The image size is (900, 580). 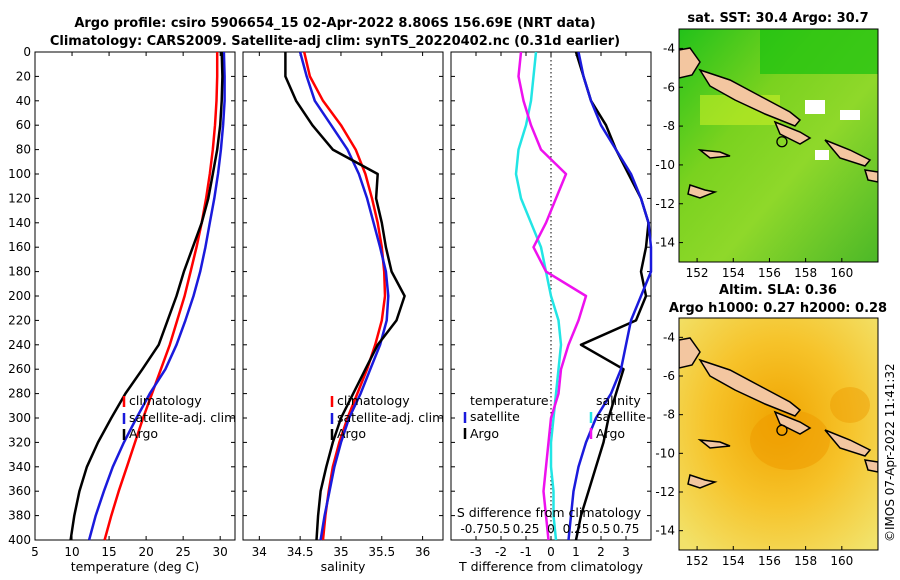 I want to click on x-tick-label: 35, so click(x=340, y=552).